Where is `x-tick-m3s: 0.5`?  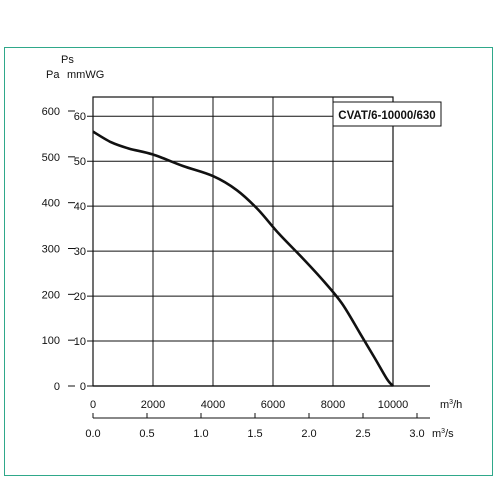 x-tick-m3s: 0.5 is located at coordinates (146, 434).